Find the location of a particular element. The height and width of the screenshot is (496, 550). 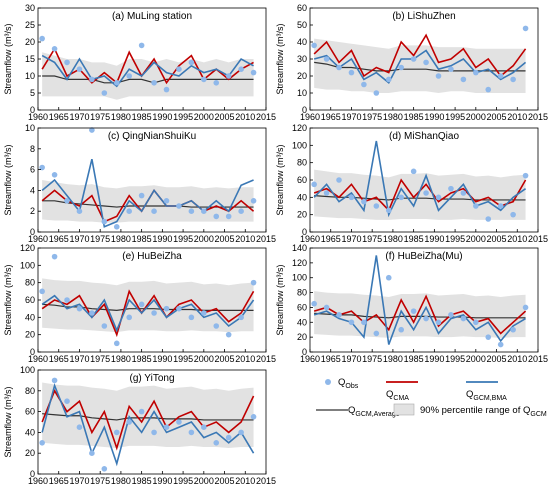

x-tick-label: 2000 is located at coordinates (204, 481).